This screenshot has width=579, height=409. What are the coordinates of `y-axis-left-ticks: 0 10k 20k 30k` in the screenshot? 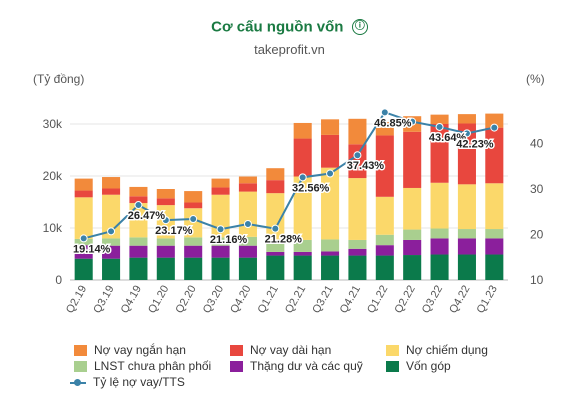 It's located at (53, 202).